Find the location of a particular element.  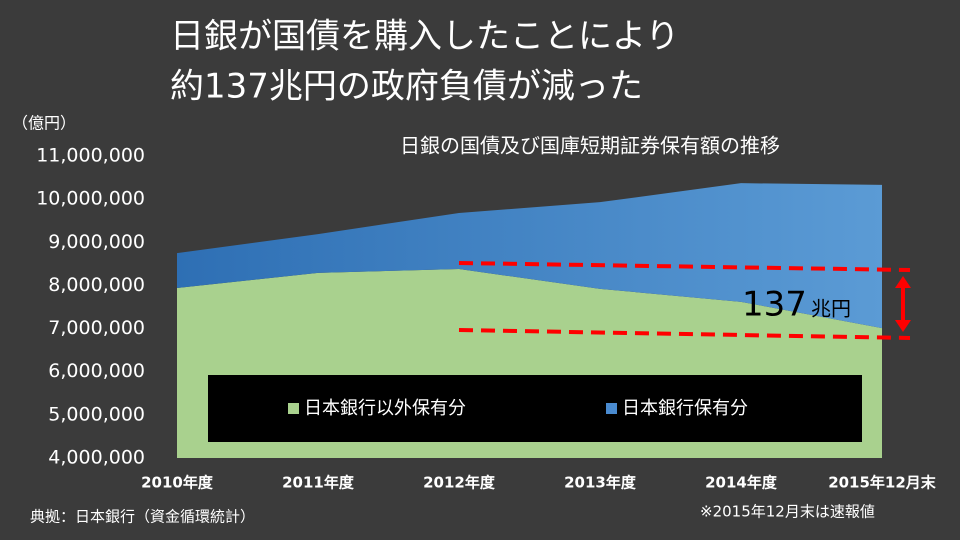

x-tick-label: 2012年度 is located at coordinates (459, 483).